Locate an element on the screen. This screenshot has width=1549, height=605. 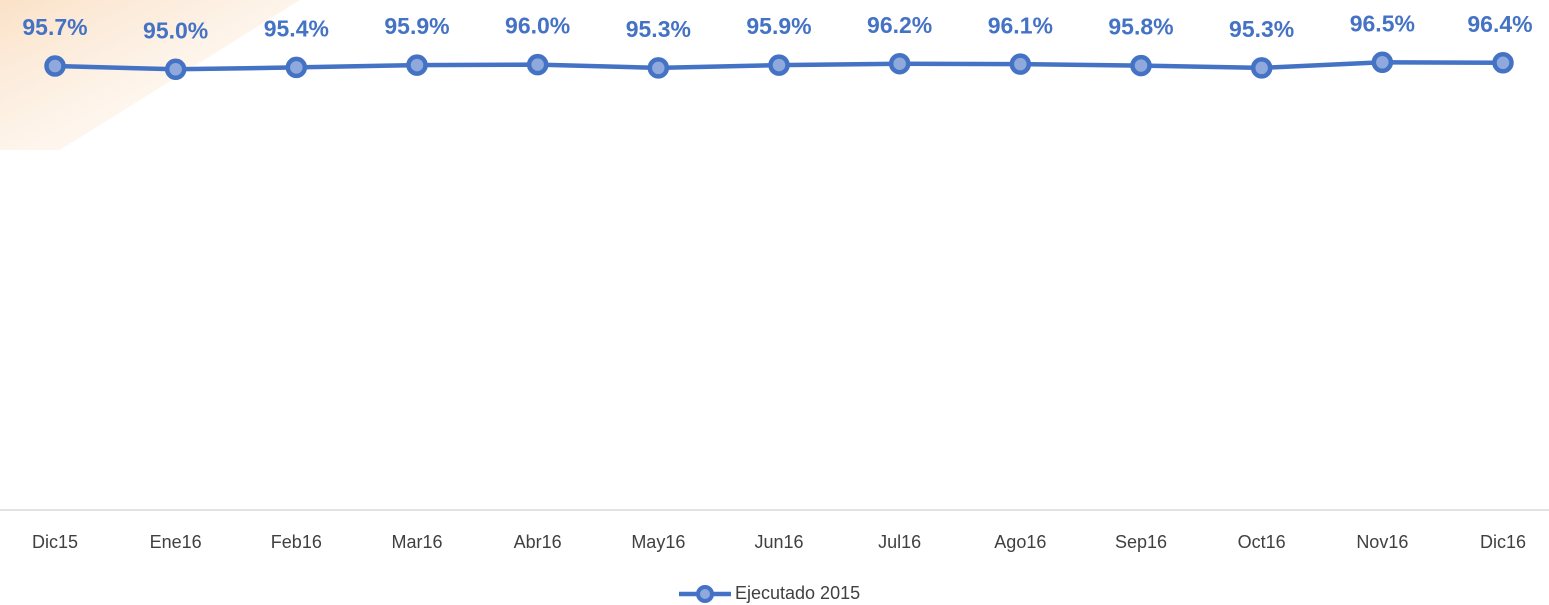
data-label: 95.8% is located at coordinates (1140, 27).